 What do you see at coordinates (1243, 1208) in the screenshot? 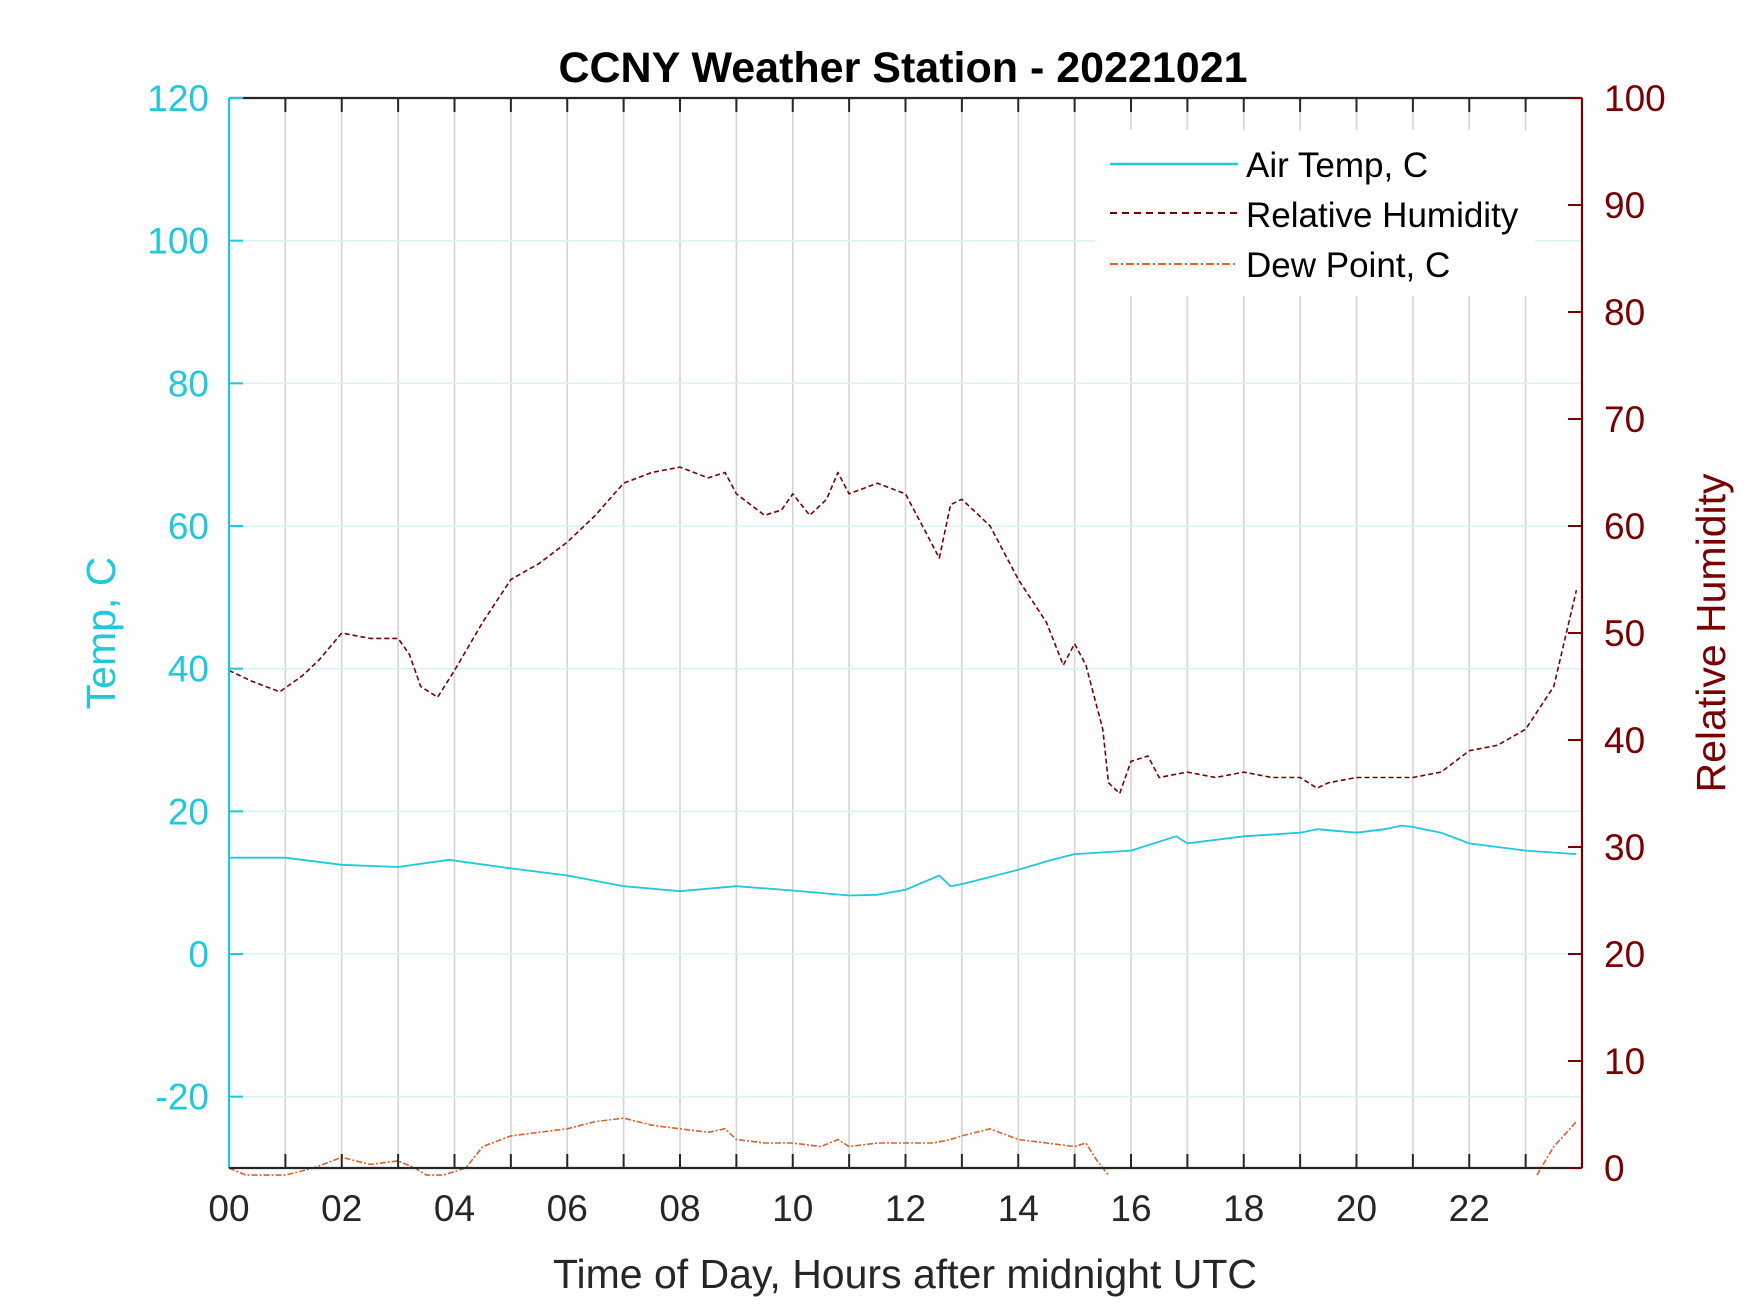
I see `x-tick-label: 18` at bounding box center [1243, 1208].